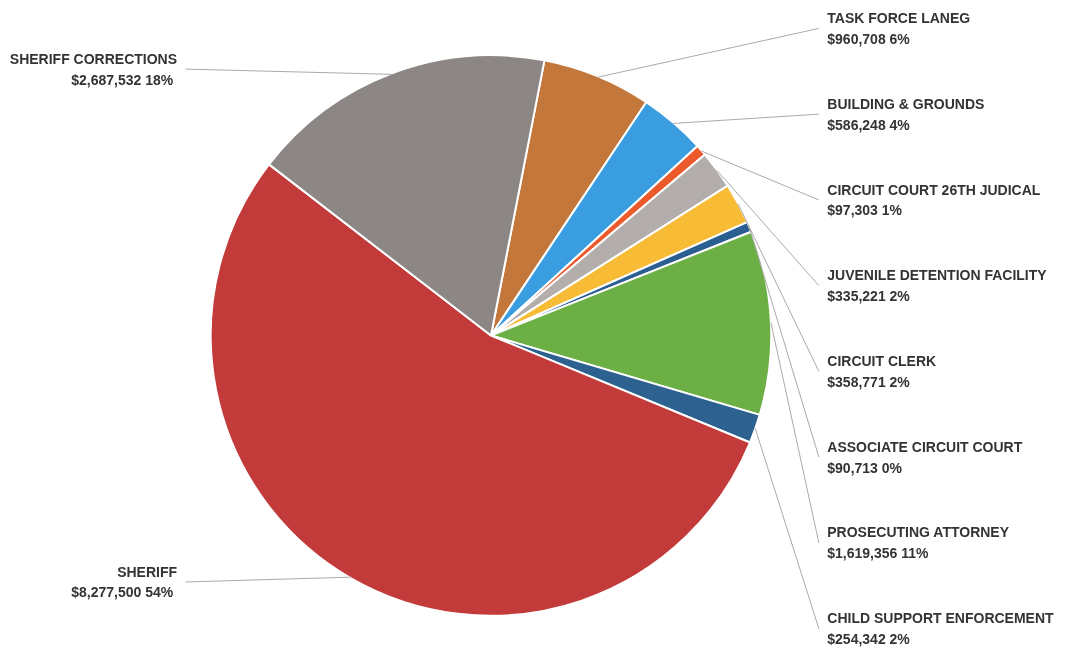 This screenshot has height=670, width=1065. Describe the element at coordinates (93, 58) in the screenshot. I see `slice-label: SHERIFF CORRECTIONS` at that location.